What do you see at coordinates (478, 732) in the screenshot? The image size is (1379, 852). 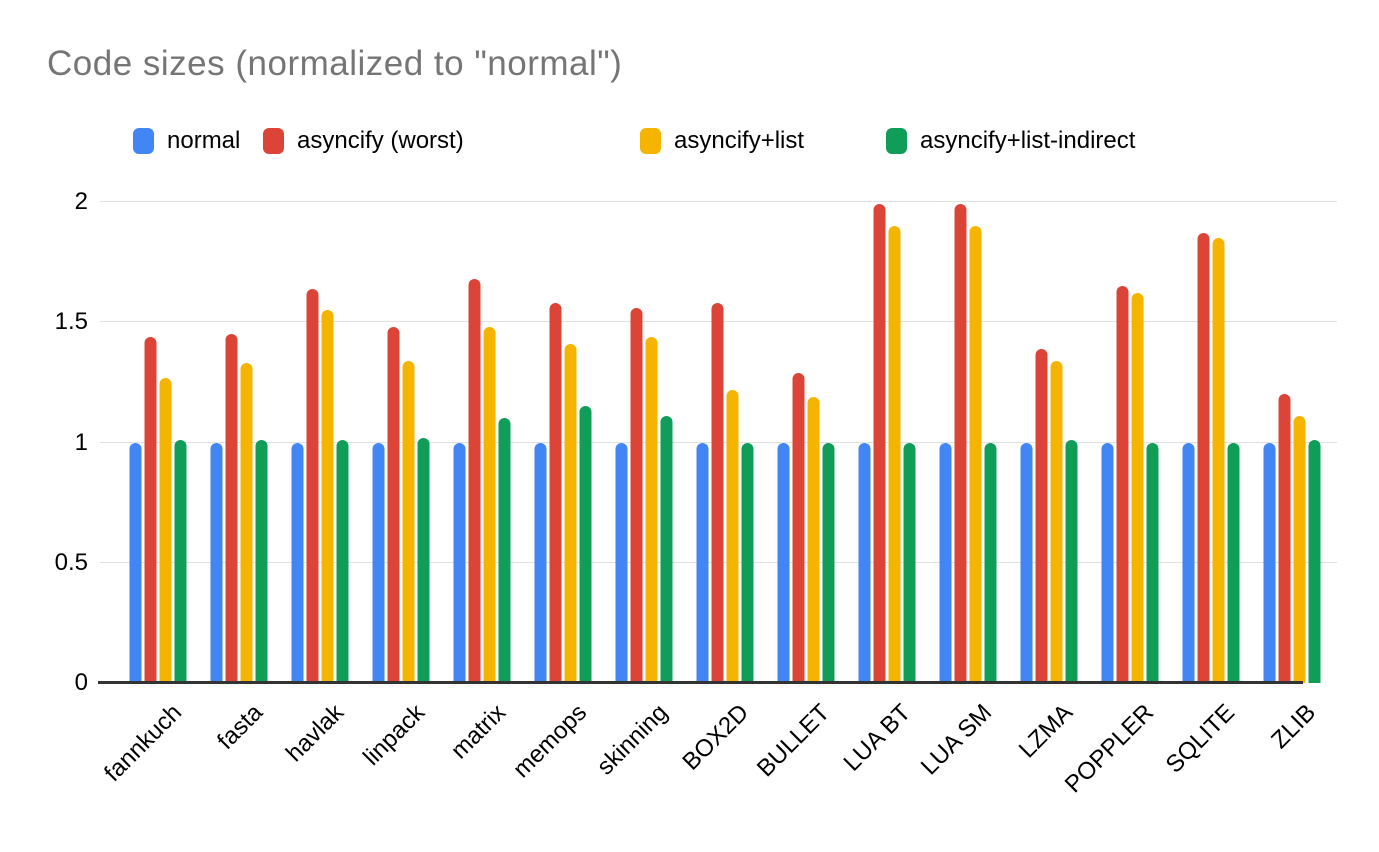 I see `x-category-label: matrix` at bounding box center [478, 732].